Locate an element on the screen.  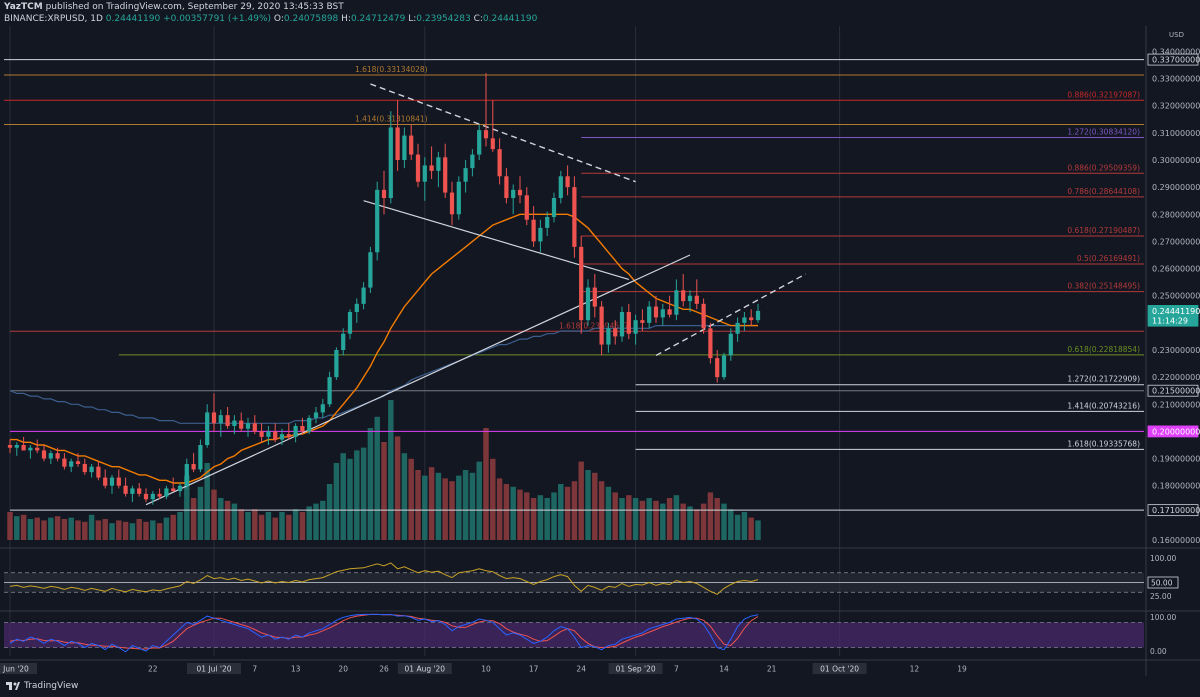
stoch-axis-tick: 100.00 is located at coordinates (1163, 617).